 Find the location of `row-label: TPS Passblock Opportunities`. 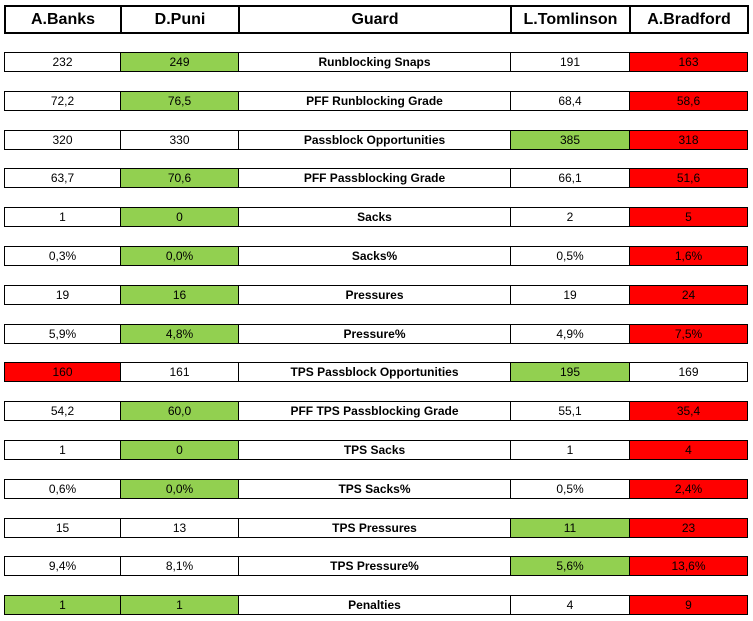

row-label: TPS Passblock Opportunities is located at coordinates (374, 372).